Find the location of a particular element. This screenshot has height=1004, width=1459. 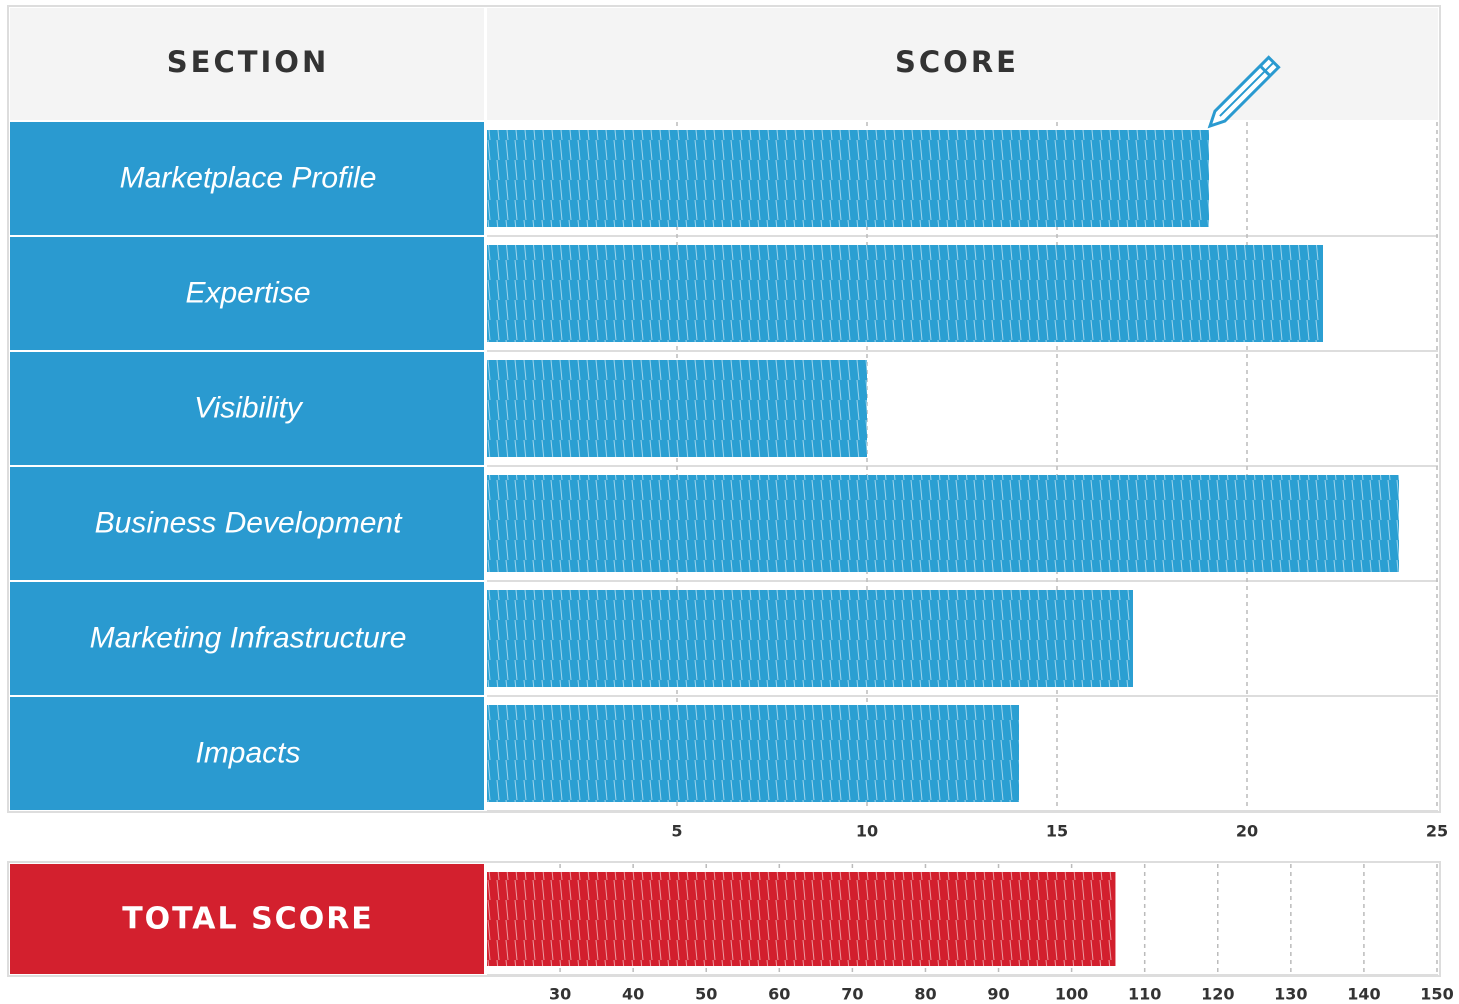

header-section: SECTION is located at coordinates (248, 62).